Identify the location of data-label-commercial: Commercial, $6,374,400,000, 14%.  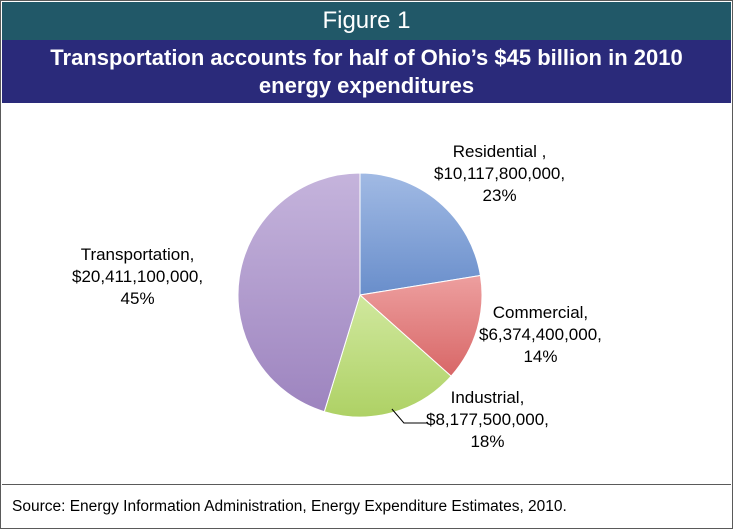
(540, 335).